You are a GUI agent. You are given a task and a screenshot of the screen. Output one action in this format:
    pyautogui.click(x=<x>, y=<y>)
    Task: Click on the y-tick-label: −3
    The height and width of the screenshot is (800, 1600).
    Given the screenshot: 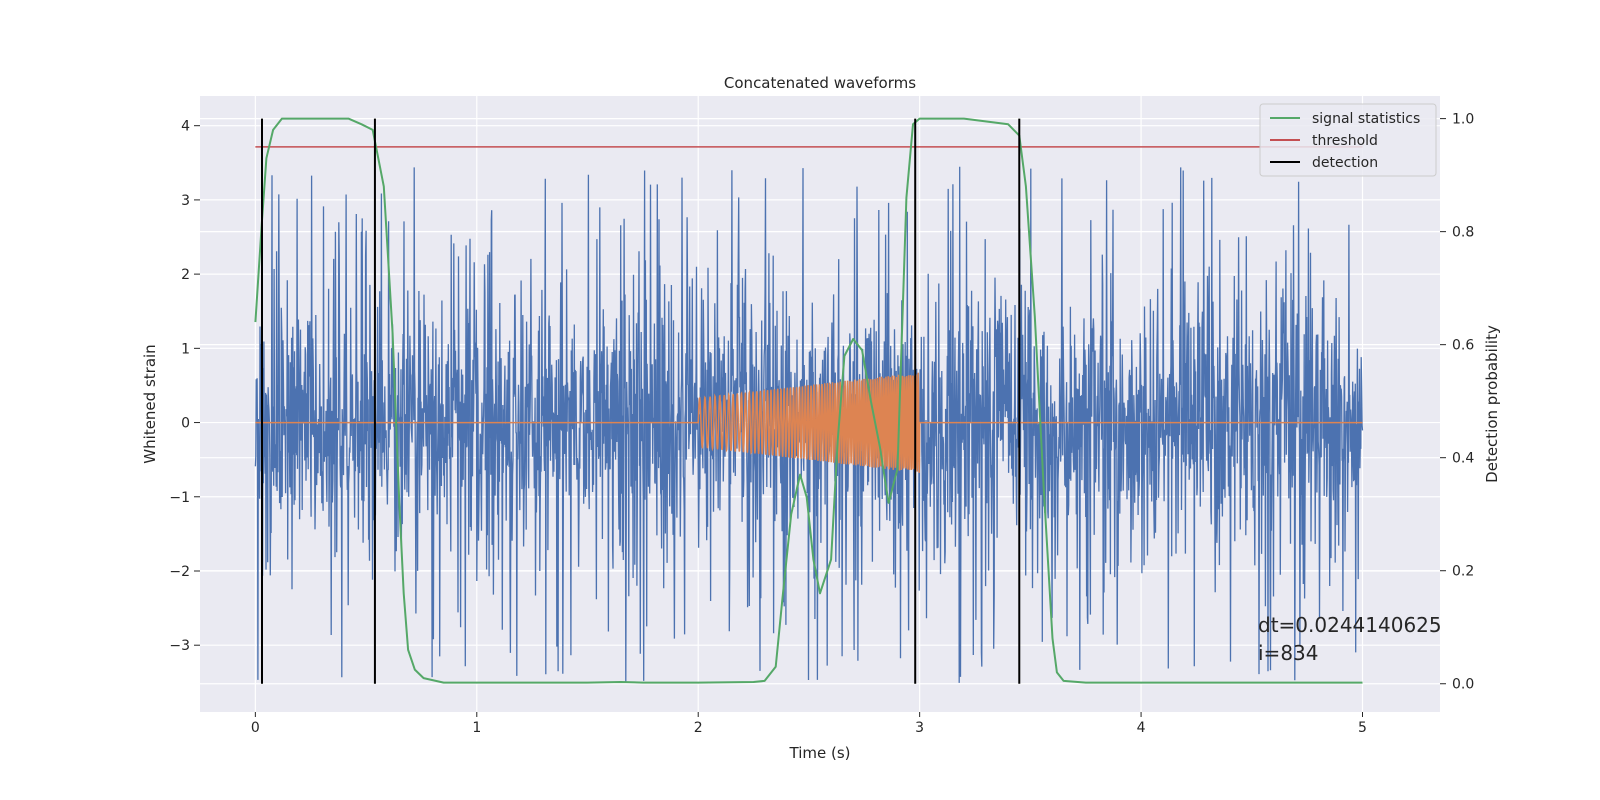 What is the action you would take?
    pyautogui.click(x=179, y=646)
    